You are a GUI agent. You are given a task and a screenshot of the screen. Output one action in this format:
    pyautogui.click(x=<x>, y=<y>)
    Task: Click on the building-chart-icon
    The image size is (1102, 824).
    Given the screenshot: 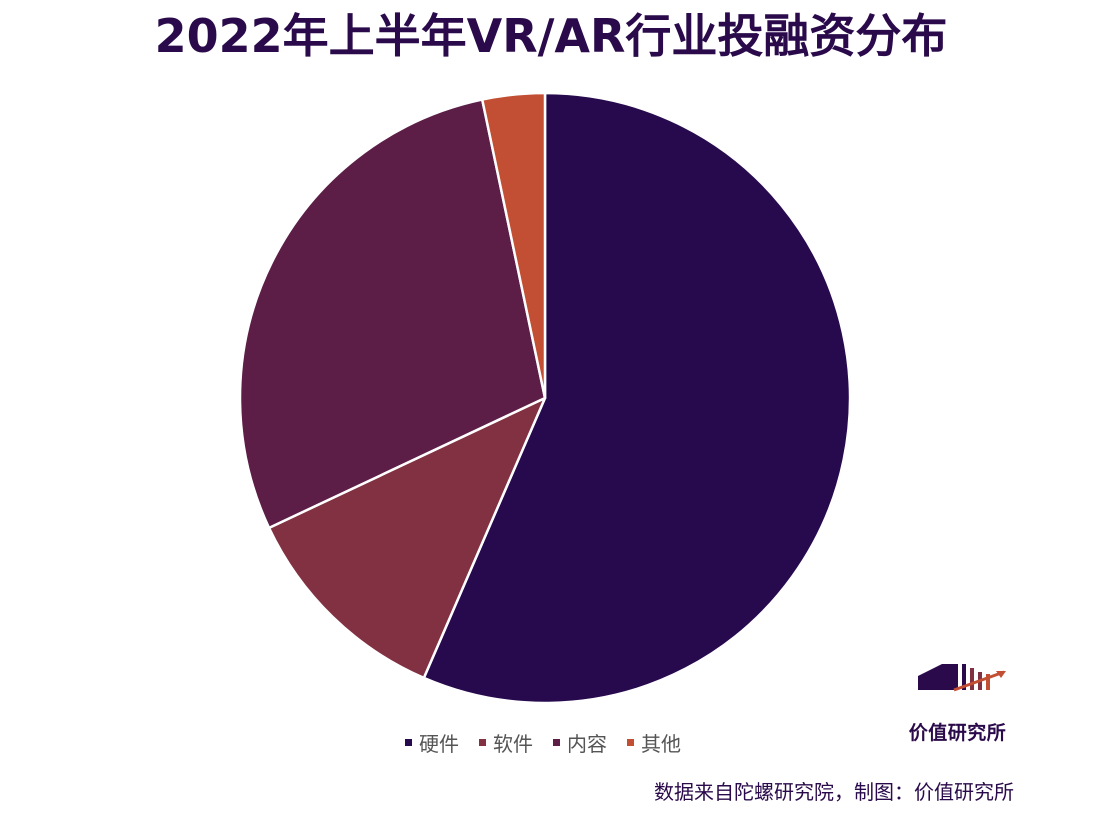 What is the action you would take?
    pyautogui.click(x=962, y=678)
    